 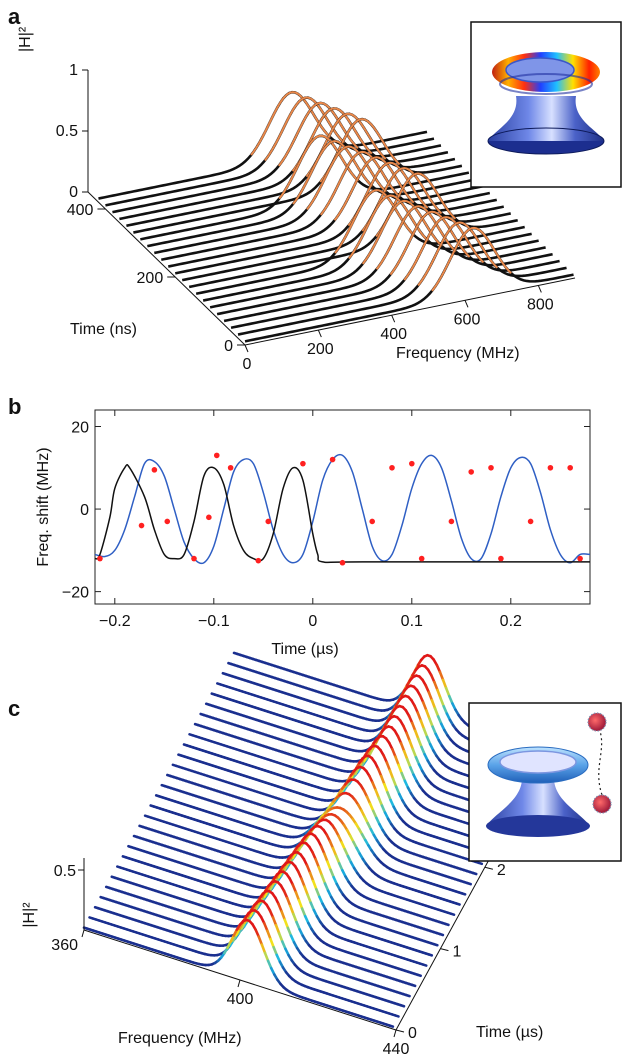 What do you see at coordinates (247, 364) in the screenshot?
I see `panel-a-freq-tick-label: 0` at bounding box center [247, 364].